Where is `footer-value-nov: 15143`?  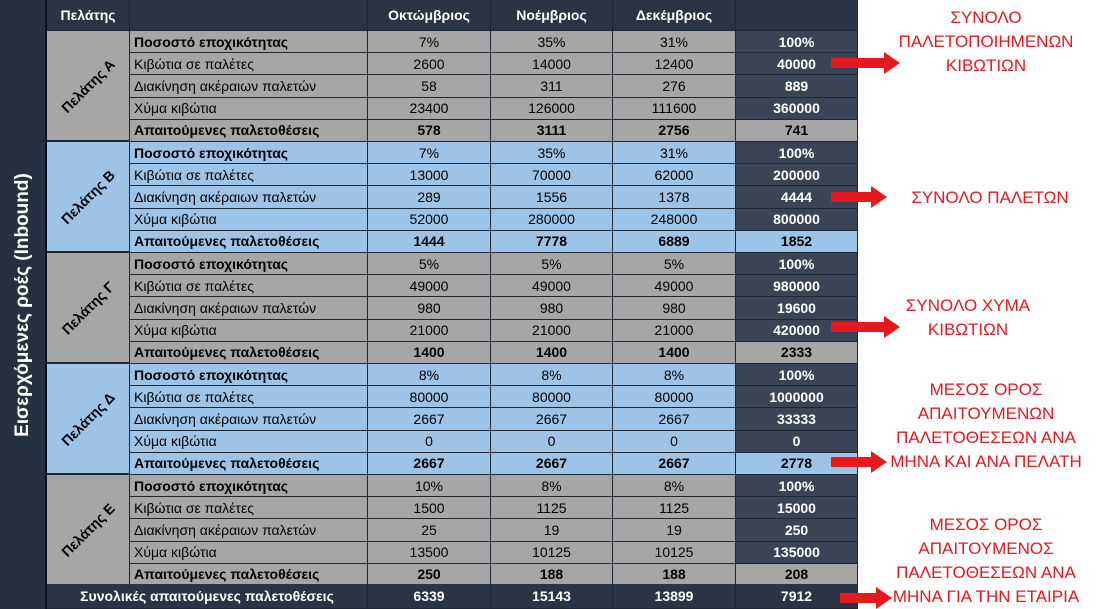 footer-value-nov: 15143 is located at coordinates (552, 596).